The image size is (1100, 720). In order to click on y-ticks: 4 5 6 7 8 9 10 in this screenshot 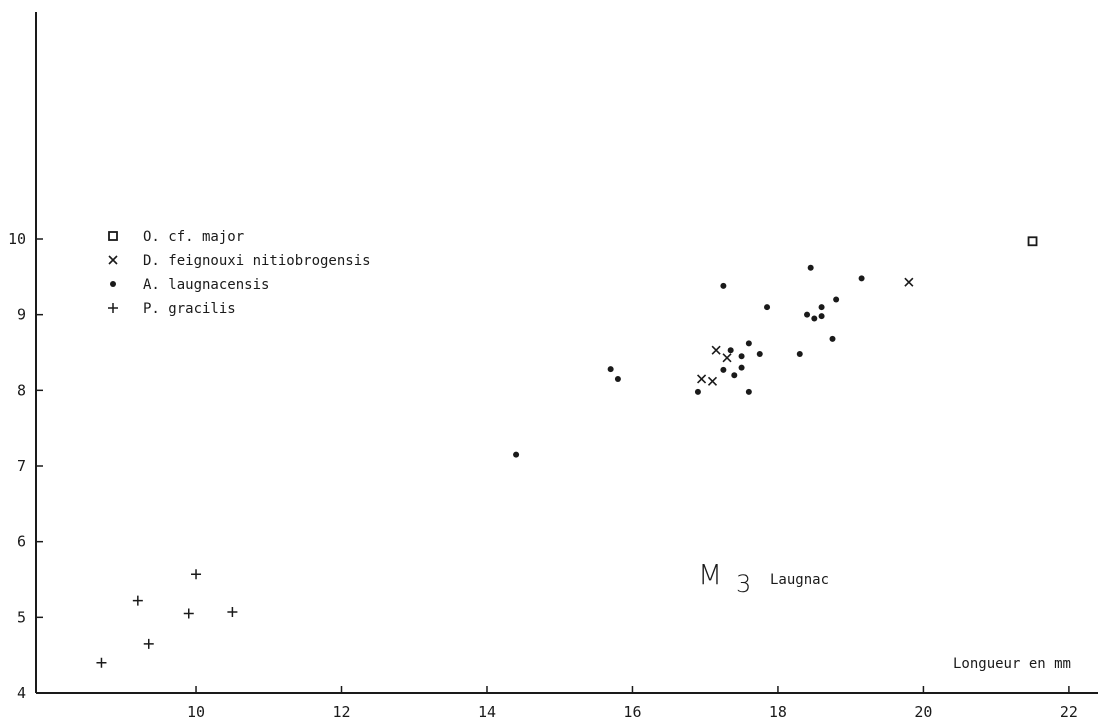, I will do `click(25, 466)`.